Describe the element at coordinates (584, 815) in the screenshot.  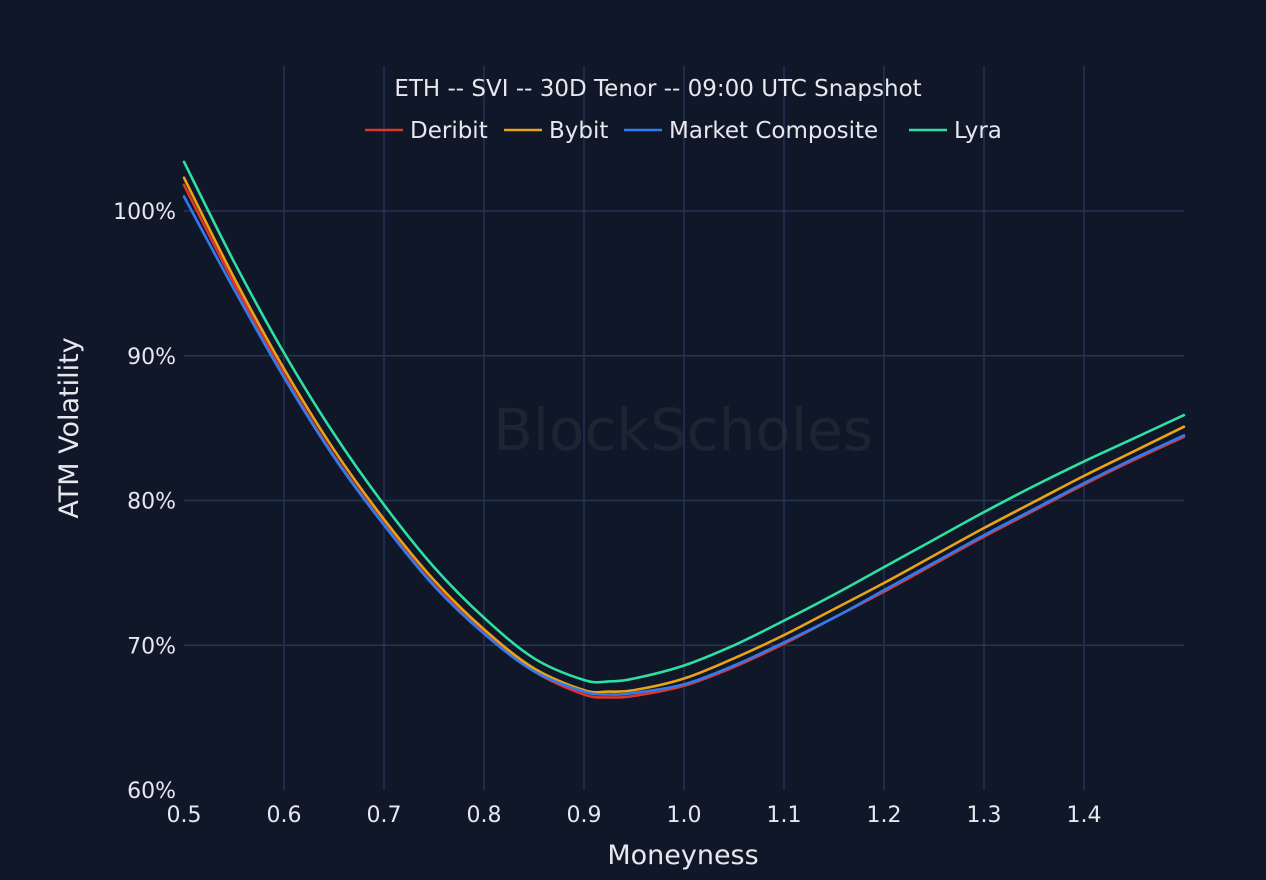
I see `x-tick-label: 0.9` at that location.